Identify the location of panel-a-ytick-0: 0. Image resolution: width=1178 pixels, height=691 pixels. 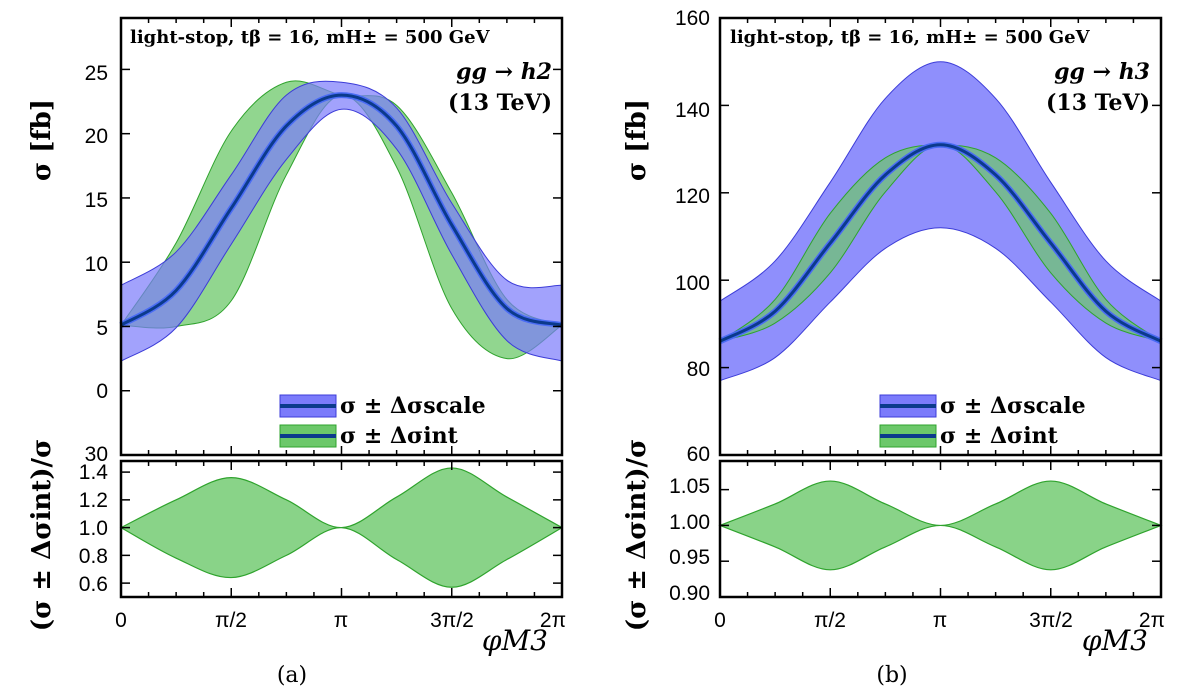
(102, 391).